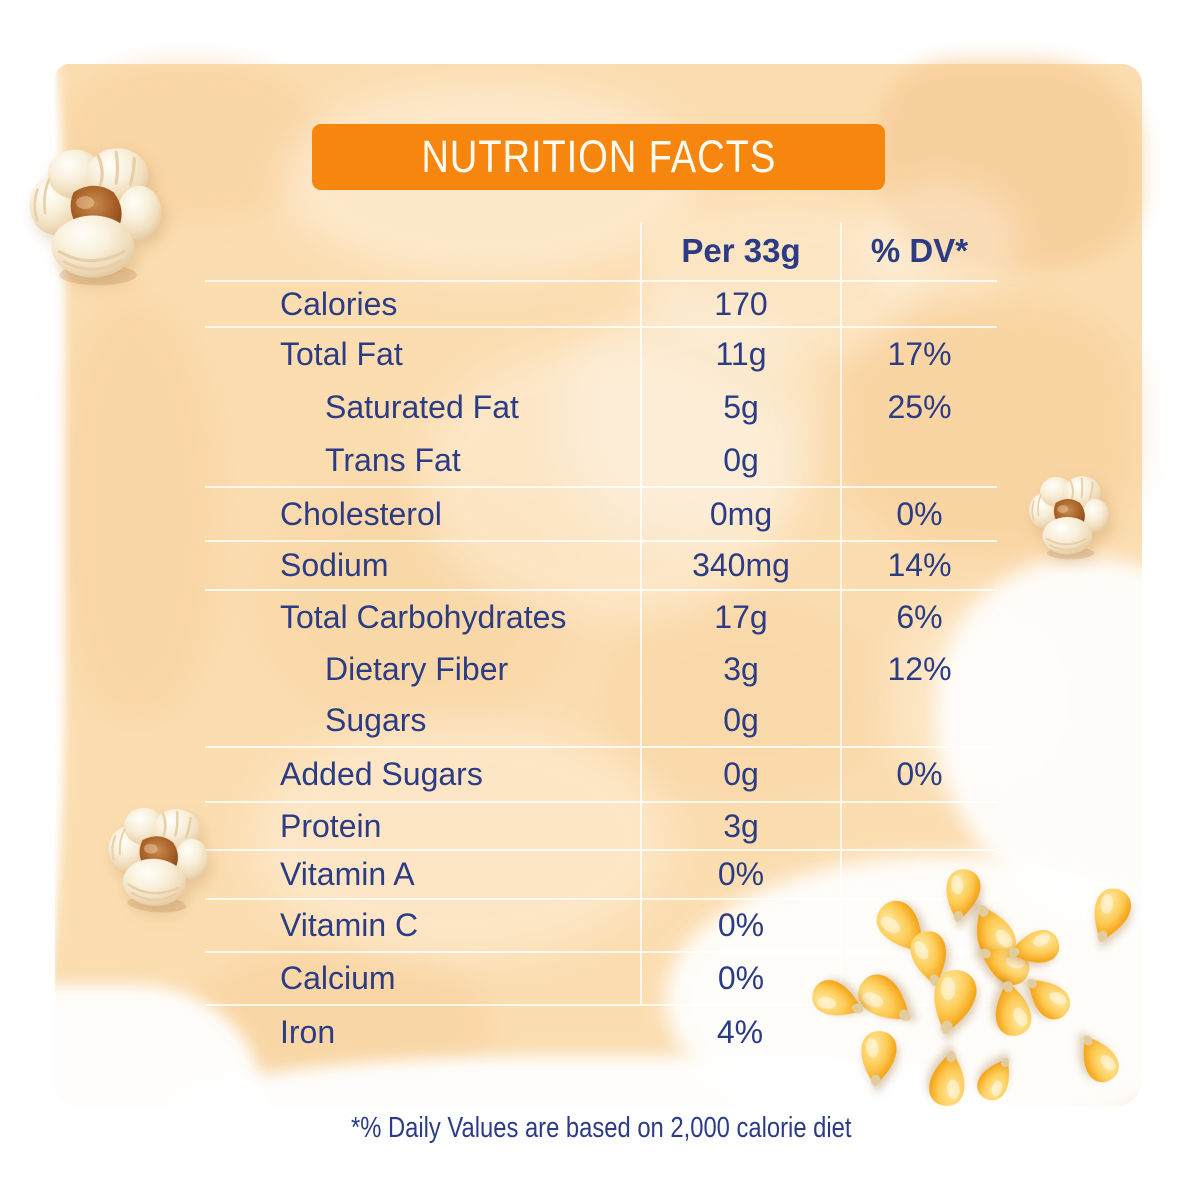 The width and height of the screenshot is (1200, 1200). Describe the element at coordinates (601, 827) in the screenshot. I see `table-row-protein: Protein 3g` at that location.